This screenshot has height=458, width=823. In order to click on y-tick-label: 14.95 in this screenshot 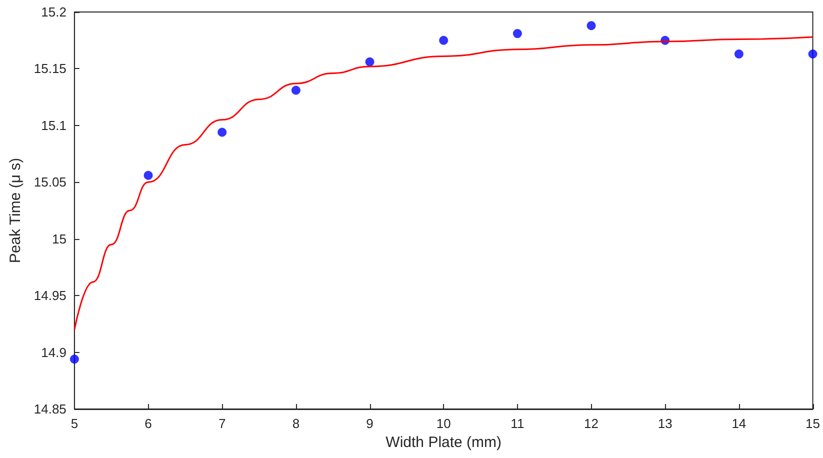, I will do `click(50, 296)`.